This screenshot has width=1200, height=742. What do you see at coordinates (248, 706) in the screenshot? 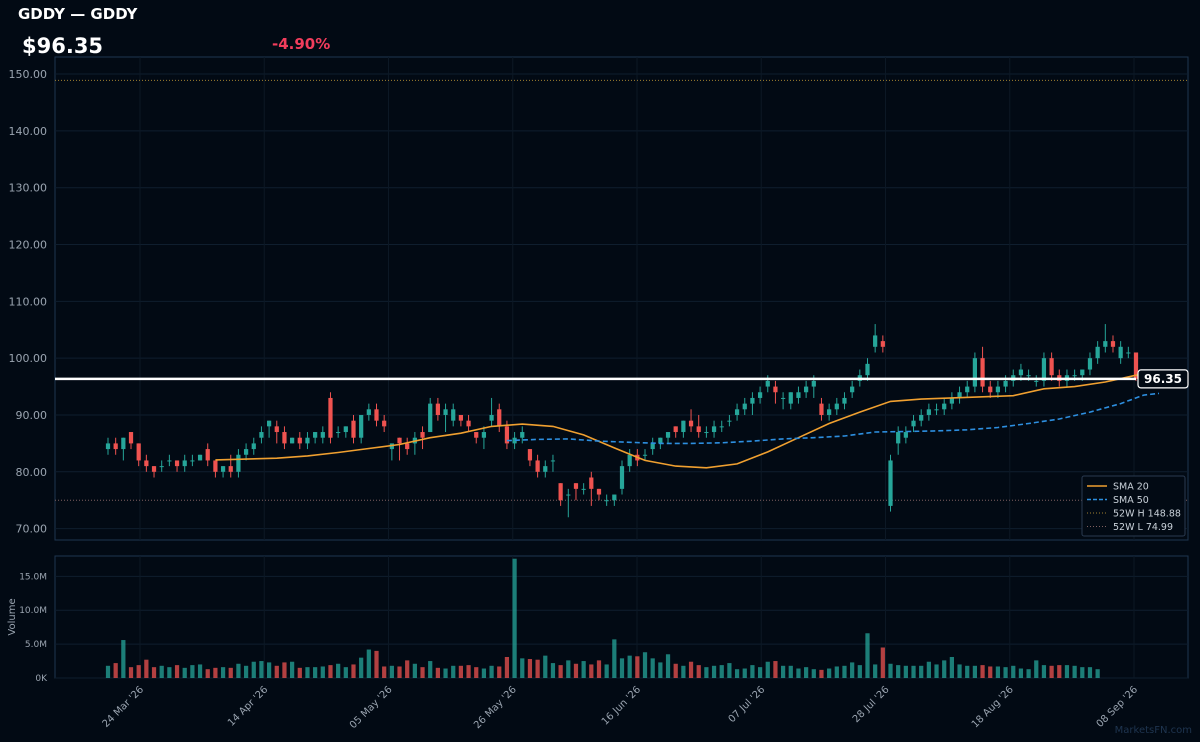
I see `x-tick-label: 14 Apr '26` at bounding box center [248, 706].